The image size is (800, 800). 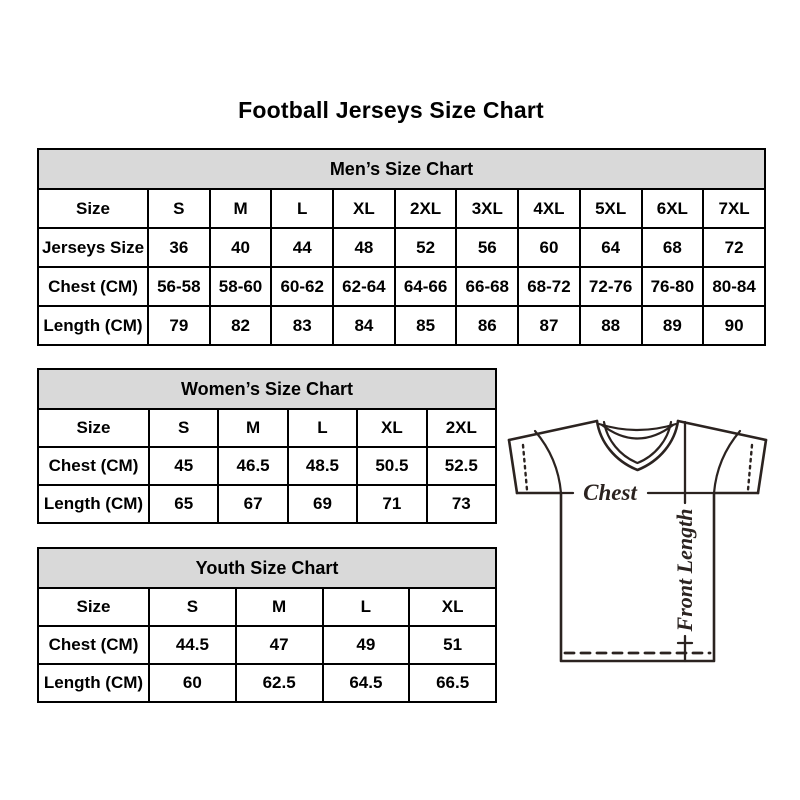 I want to click on cell-value: 68, so click(x=672, y=247).